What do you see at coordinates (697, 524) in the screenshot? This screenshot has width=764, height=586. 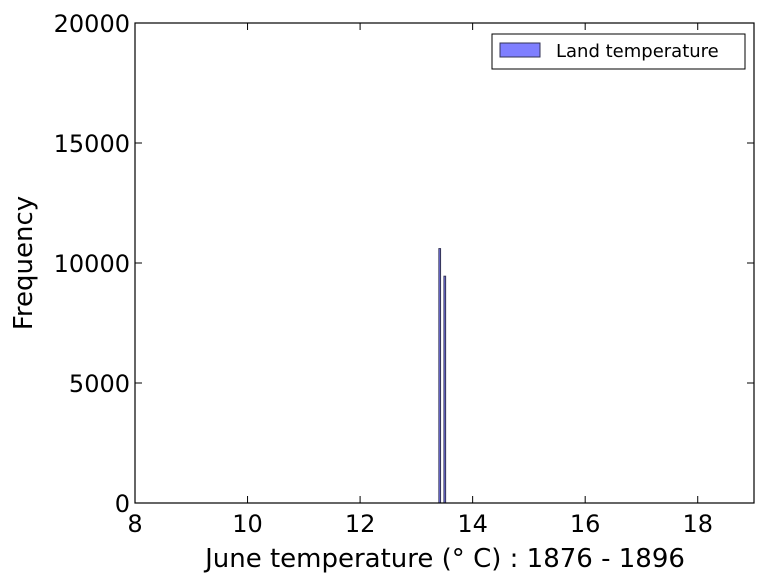 I see `x-tick-label: 18` at bounding box center [697, 524].